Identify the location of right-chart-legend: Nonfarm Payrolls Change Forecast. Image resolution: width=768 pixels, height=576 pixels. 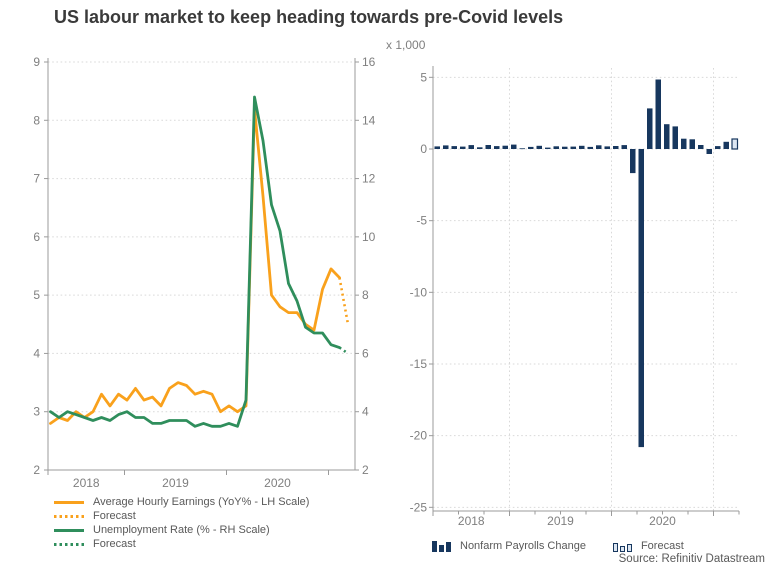
(558, 546).